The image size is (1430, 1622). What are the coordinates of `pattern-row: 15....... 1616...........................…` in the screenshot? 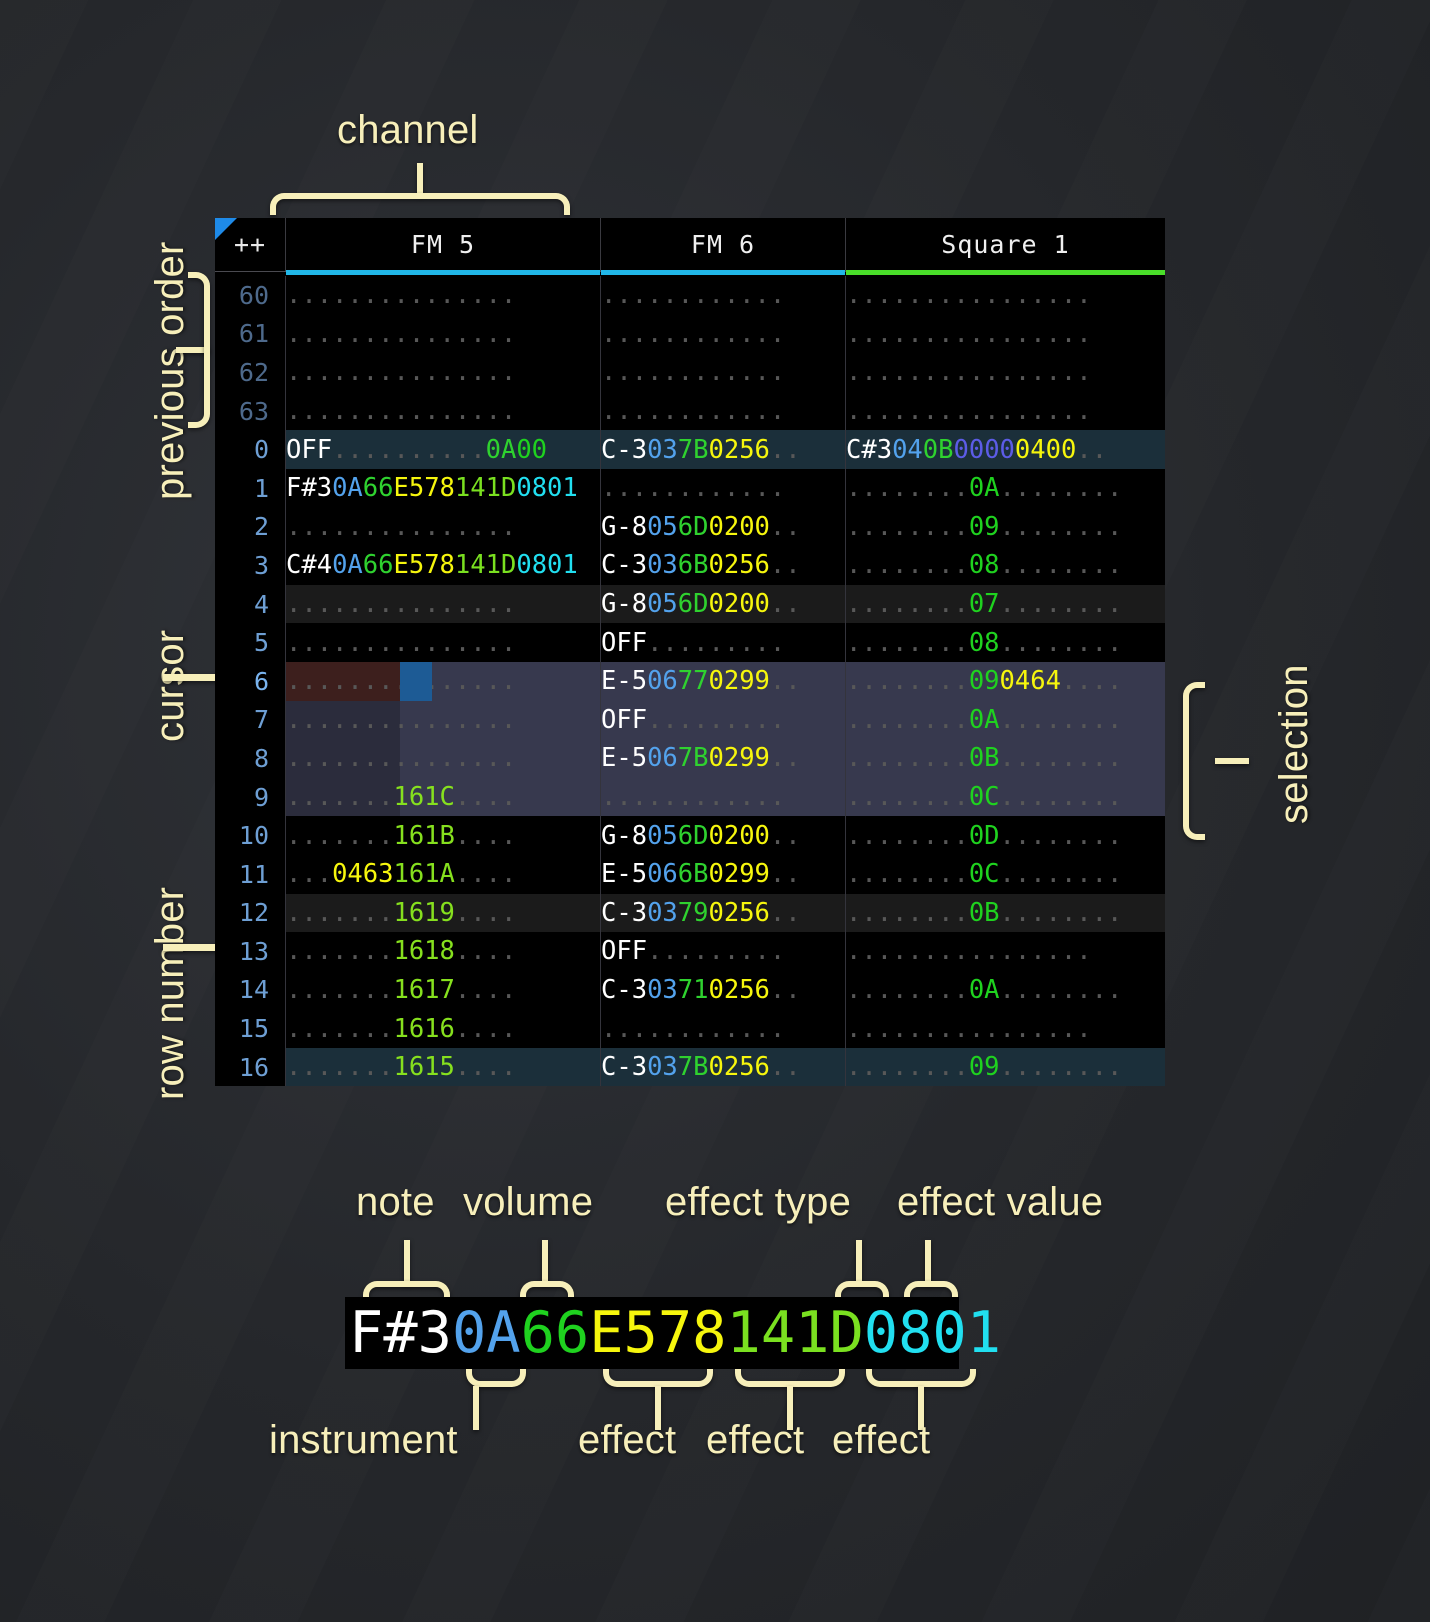 It's located at (690, 1028).